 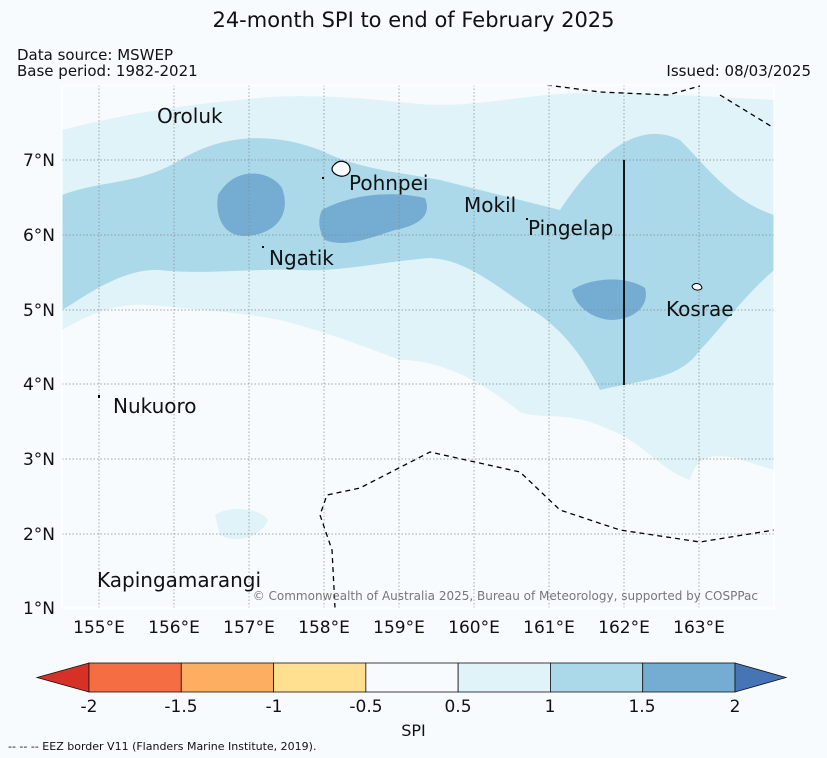 What do you see at coordinates (179, 580) in the screenshot?
I see `place-label-kapingamarangi: Kapingamarangi` at bounding box center [179, 580].